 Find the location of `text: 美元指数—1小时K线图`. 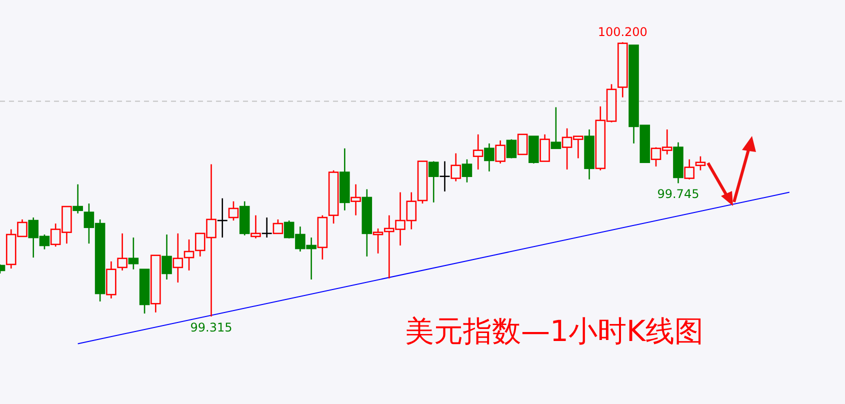

text: 美元指数—1小时K线图 is located at coordinates (554, 331).